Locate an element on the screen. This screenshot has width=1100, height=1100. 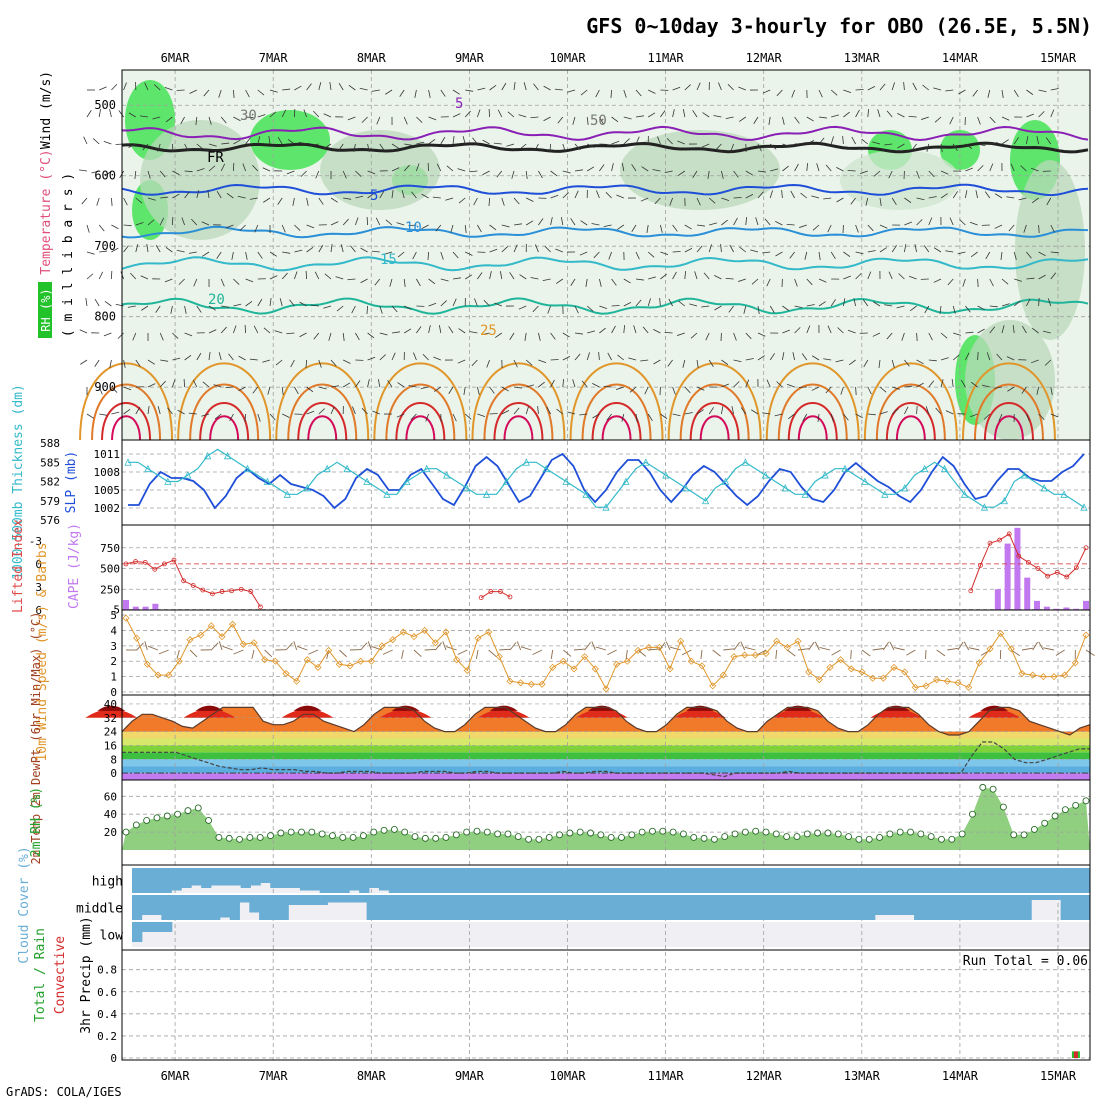
temperature-band is located at coordinates (606, 770).